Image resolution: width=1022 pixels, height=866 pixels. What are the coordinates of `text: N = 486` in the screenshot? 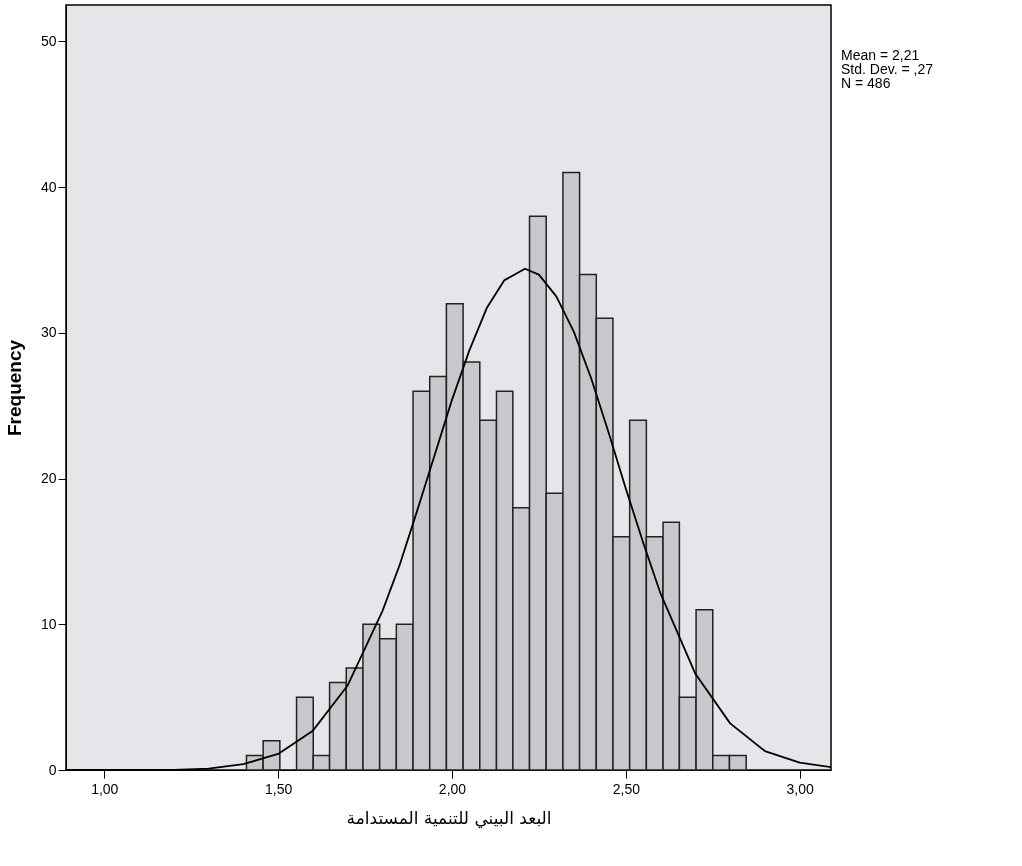 It's located at (866, 83).